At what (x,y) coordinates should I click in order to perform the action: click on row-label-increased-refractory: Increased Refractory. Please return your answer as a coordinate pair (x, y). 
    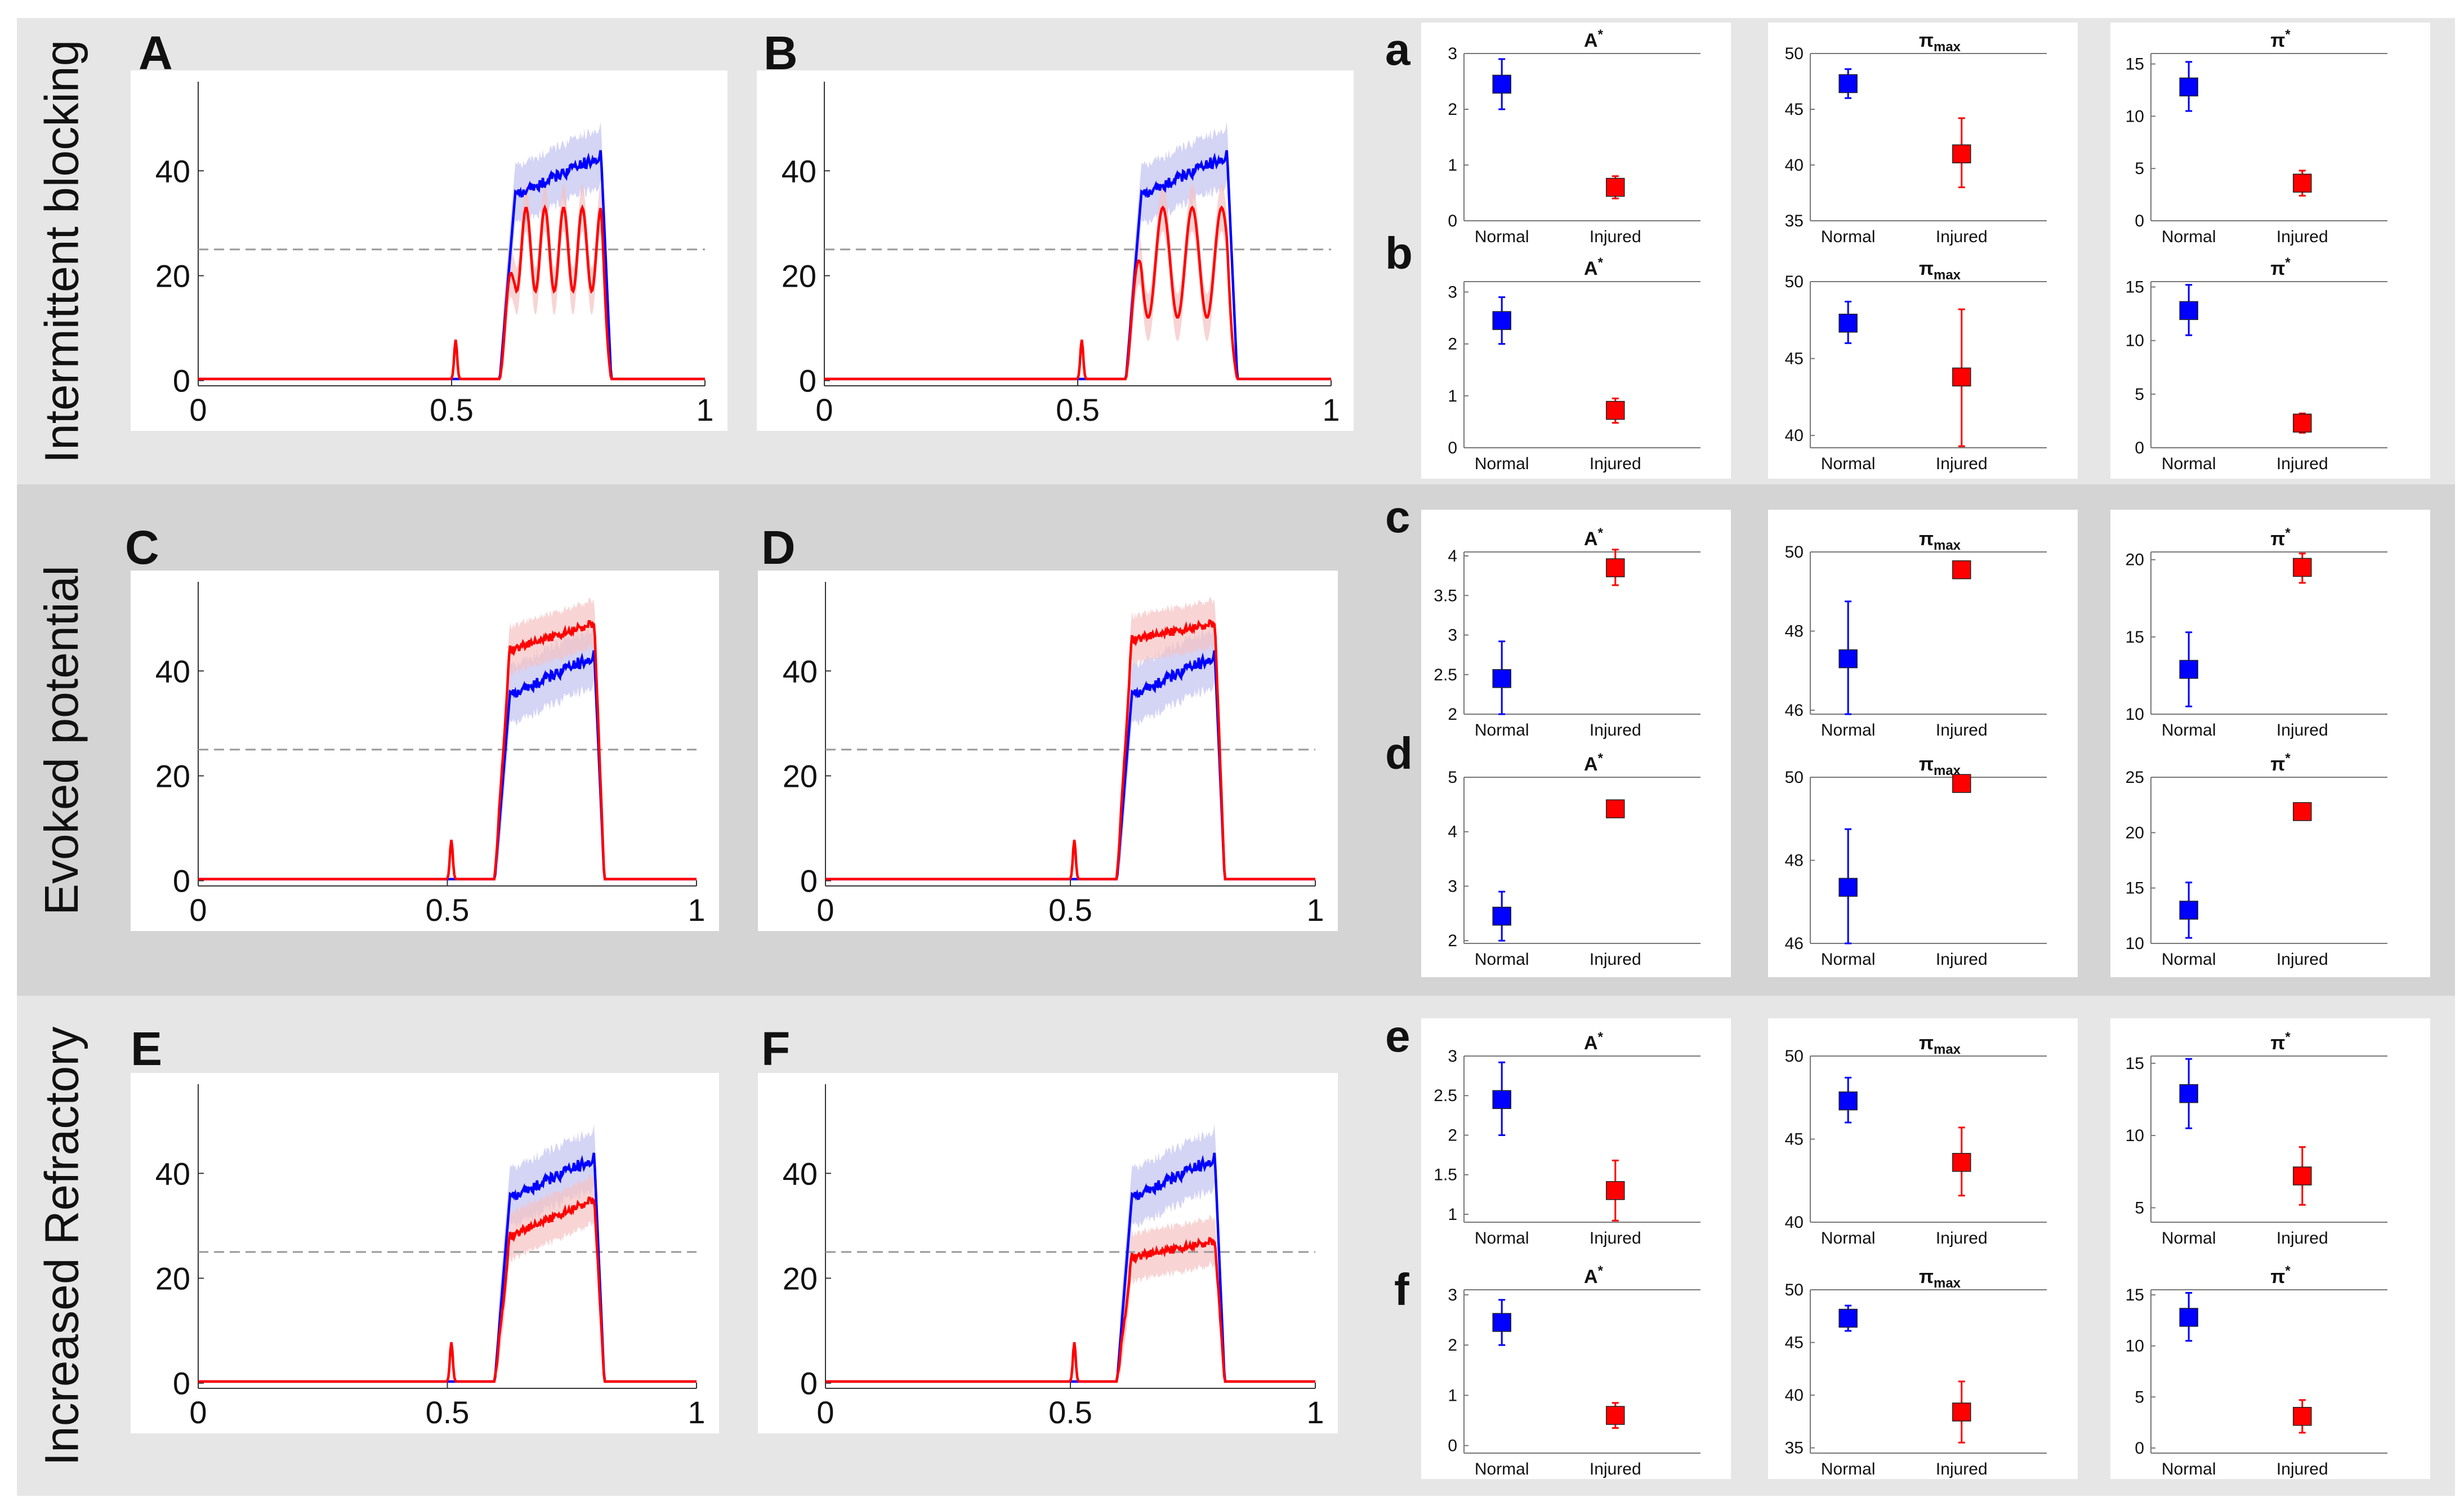
    Looking at the image, I should click on (61, 1246).